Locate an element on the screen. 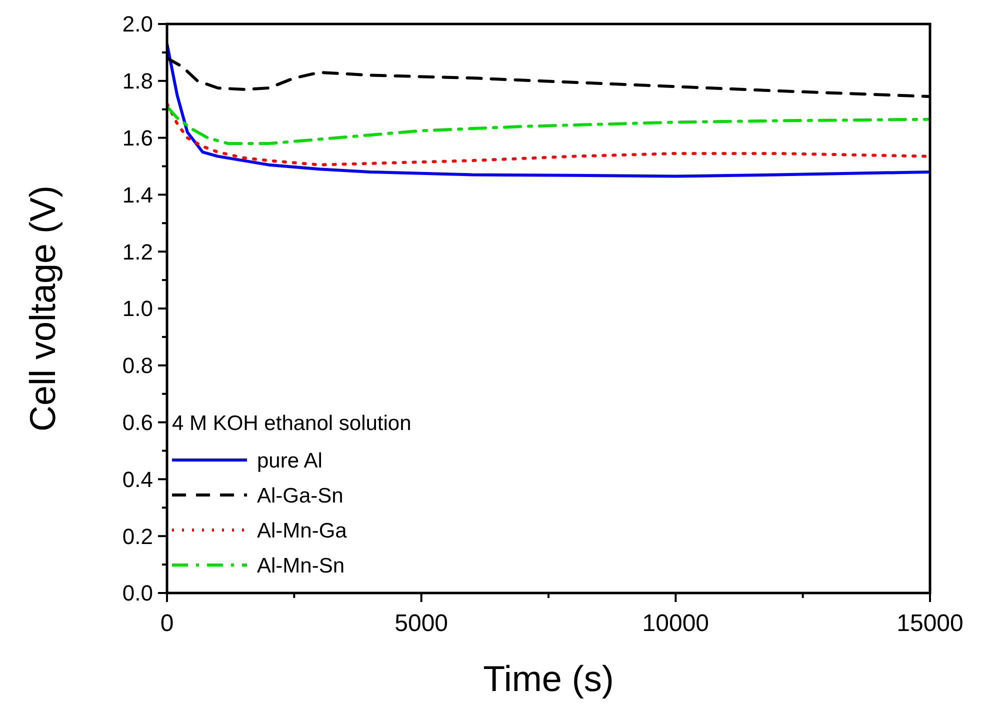 This screenshot has height=713, width=985. y-tick-label: 1.6 is located at coordinates (137, 138).